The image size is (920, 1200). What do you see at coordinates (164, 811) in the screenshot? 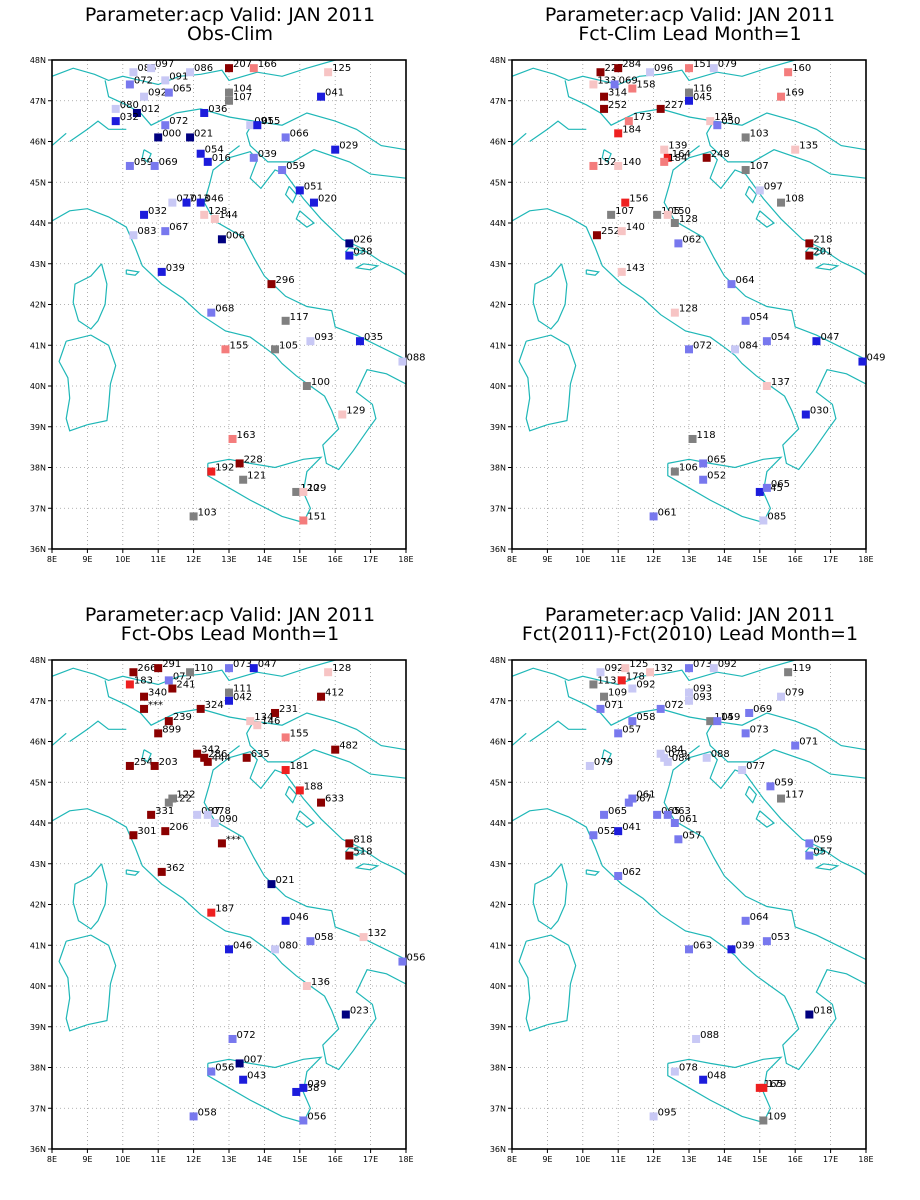
I see `station-value-label: 331` at bounding box center [164, 811].